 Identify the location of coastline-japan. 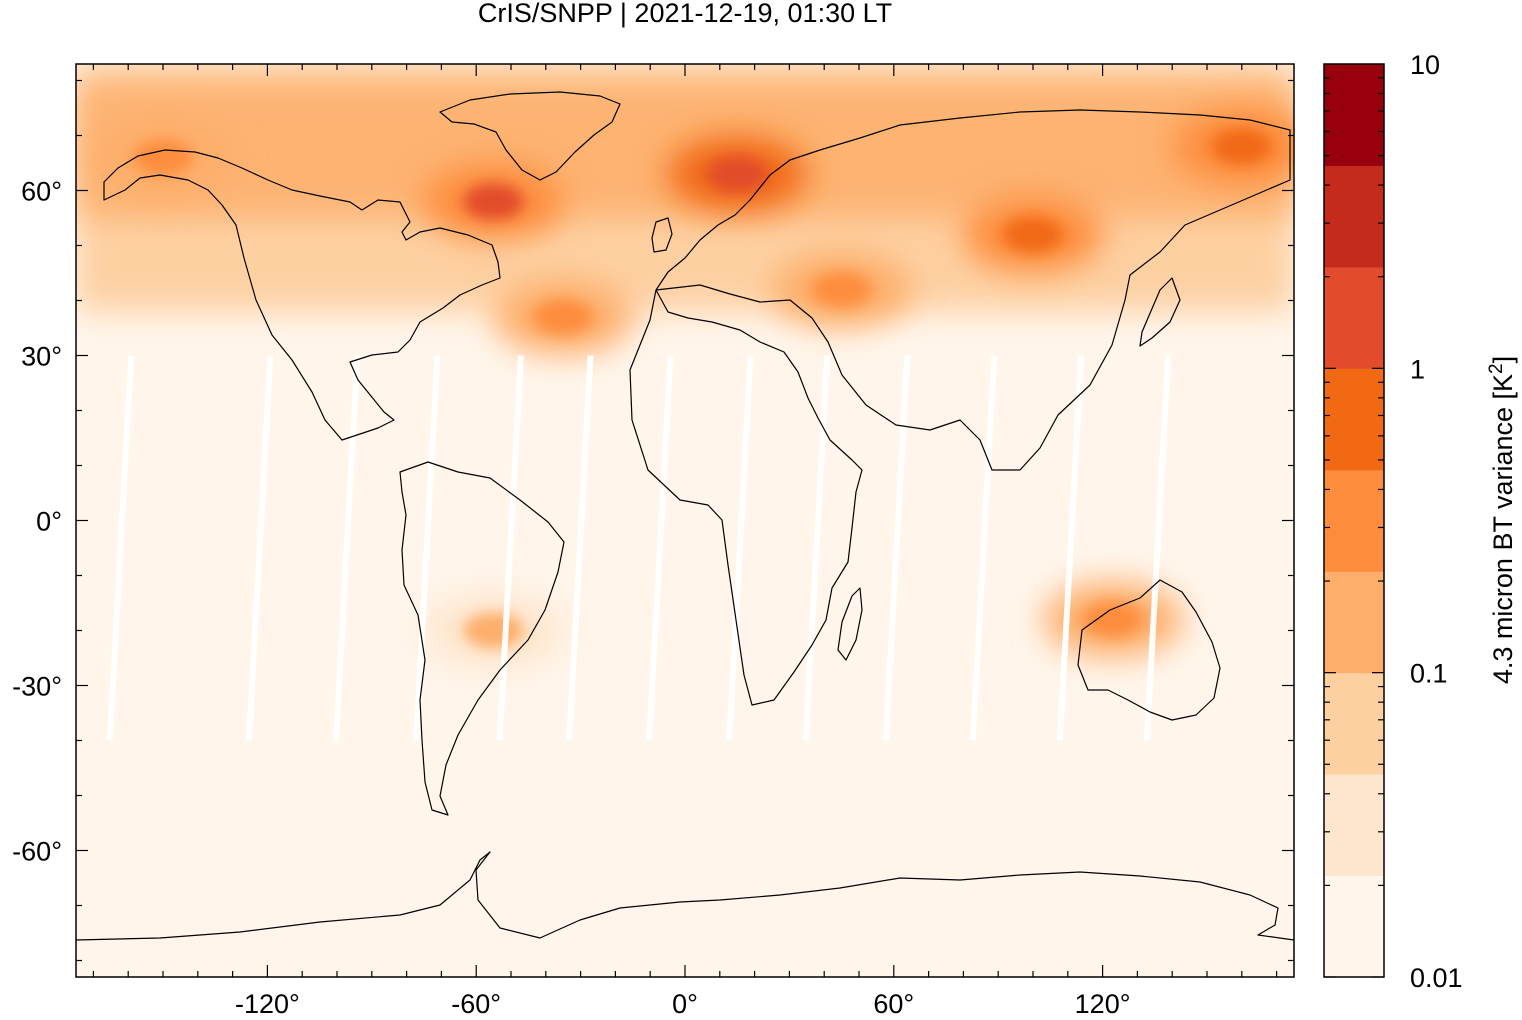
(1160, 312).